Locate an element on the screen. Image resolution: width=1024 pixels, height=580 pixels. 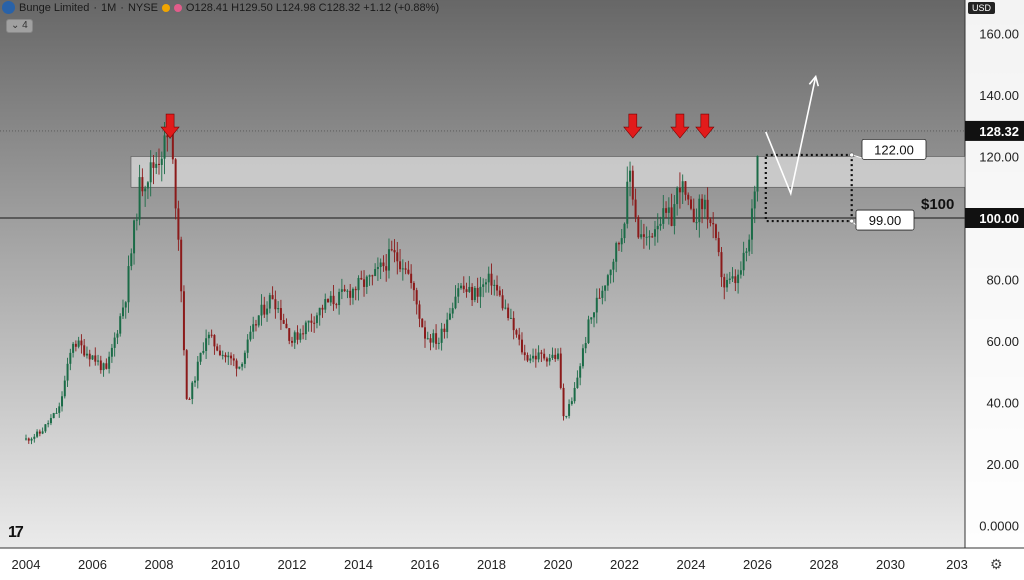
x-tick-label: 2028 is located at coordinates (824, 564).